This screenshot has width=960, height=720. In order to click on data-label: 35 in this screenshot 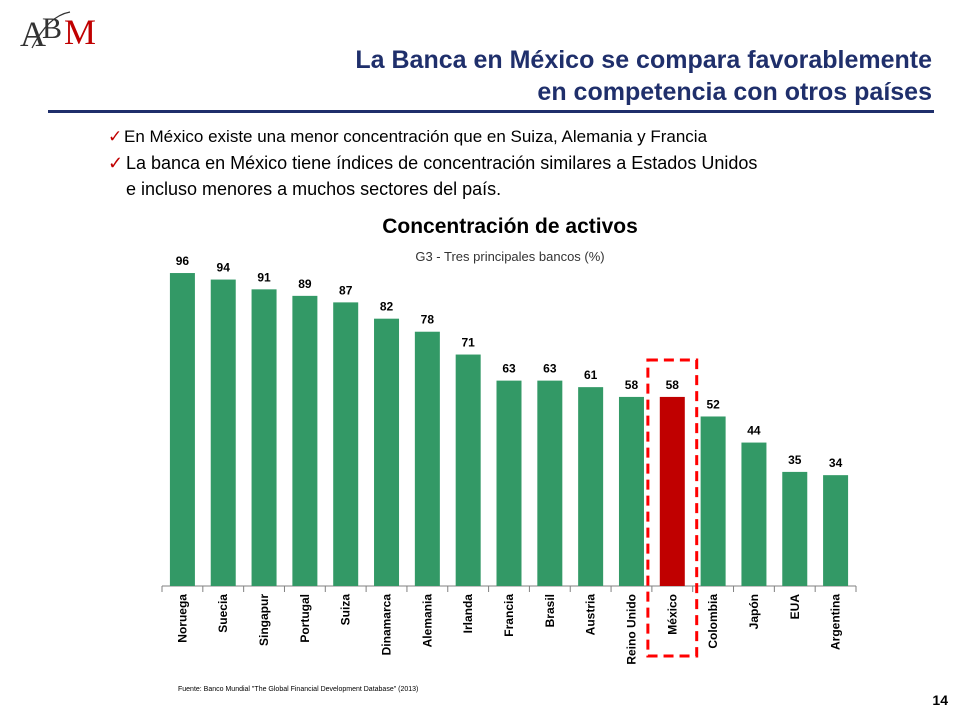, I will do `click(795, 460)`.